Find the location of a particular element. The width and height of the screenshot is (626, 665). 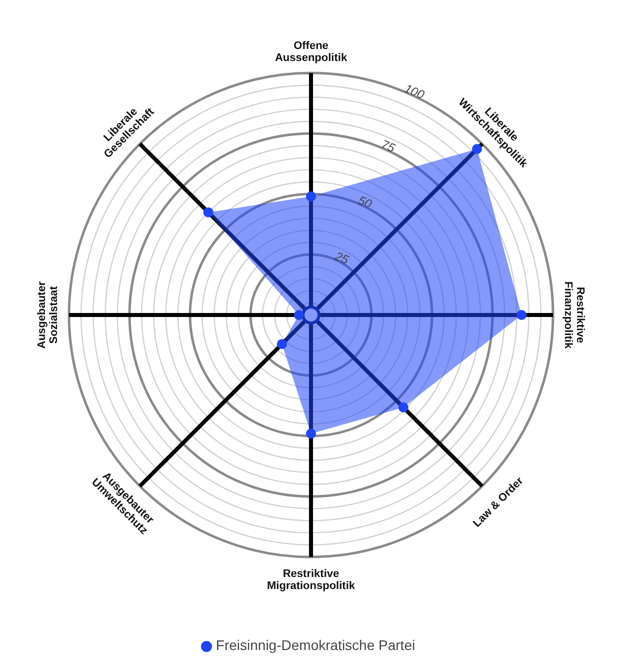

legend-label: Freisinnig-Demokratische Partei is located at coordinates (316, 645).